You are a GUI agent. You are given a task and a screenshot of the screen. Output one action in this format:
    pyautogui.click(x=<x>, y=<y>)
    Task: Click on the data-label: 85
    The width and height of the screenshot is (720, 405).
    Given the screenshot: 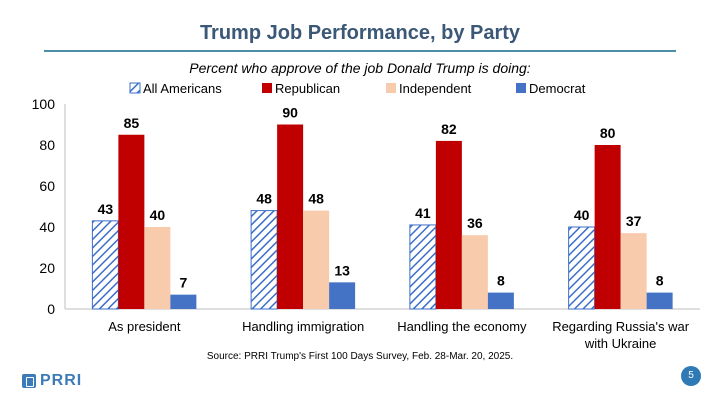 What is the action you would take?
    pyautogui.click(x=132, y=123)
    